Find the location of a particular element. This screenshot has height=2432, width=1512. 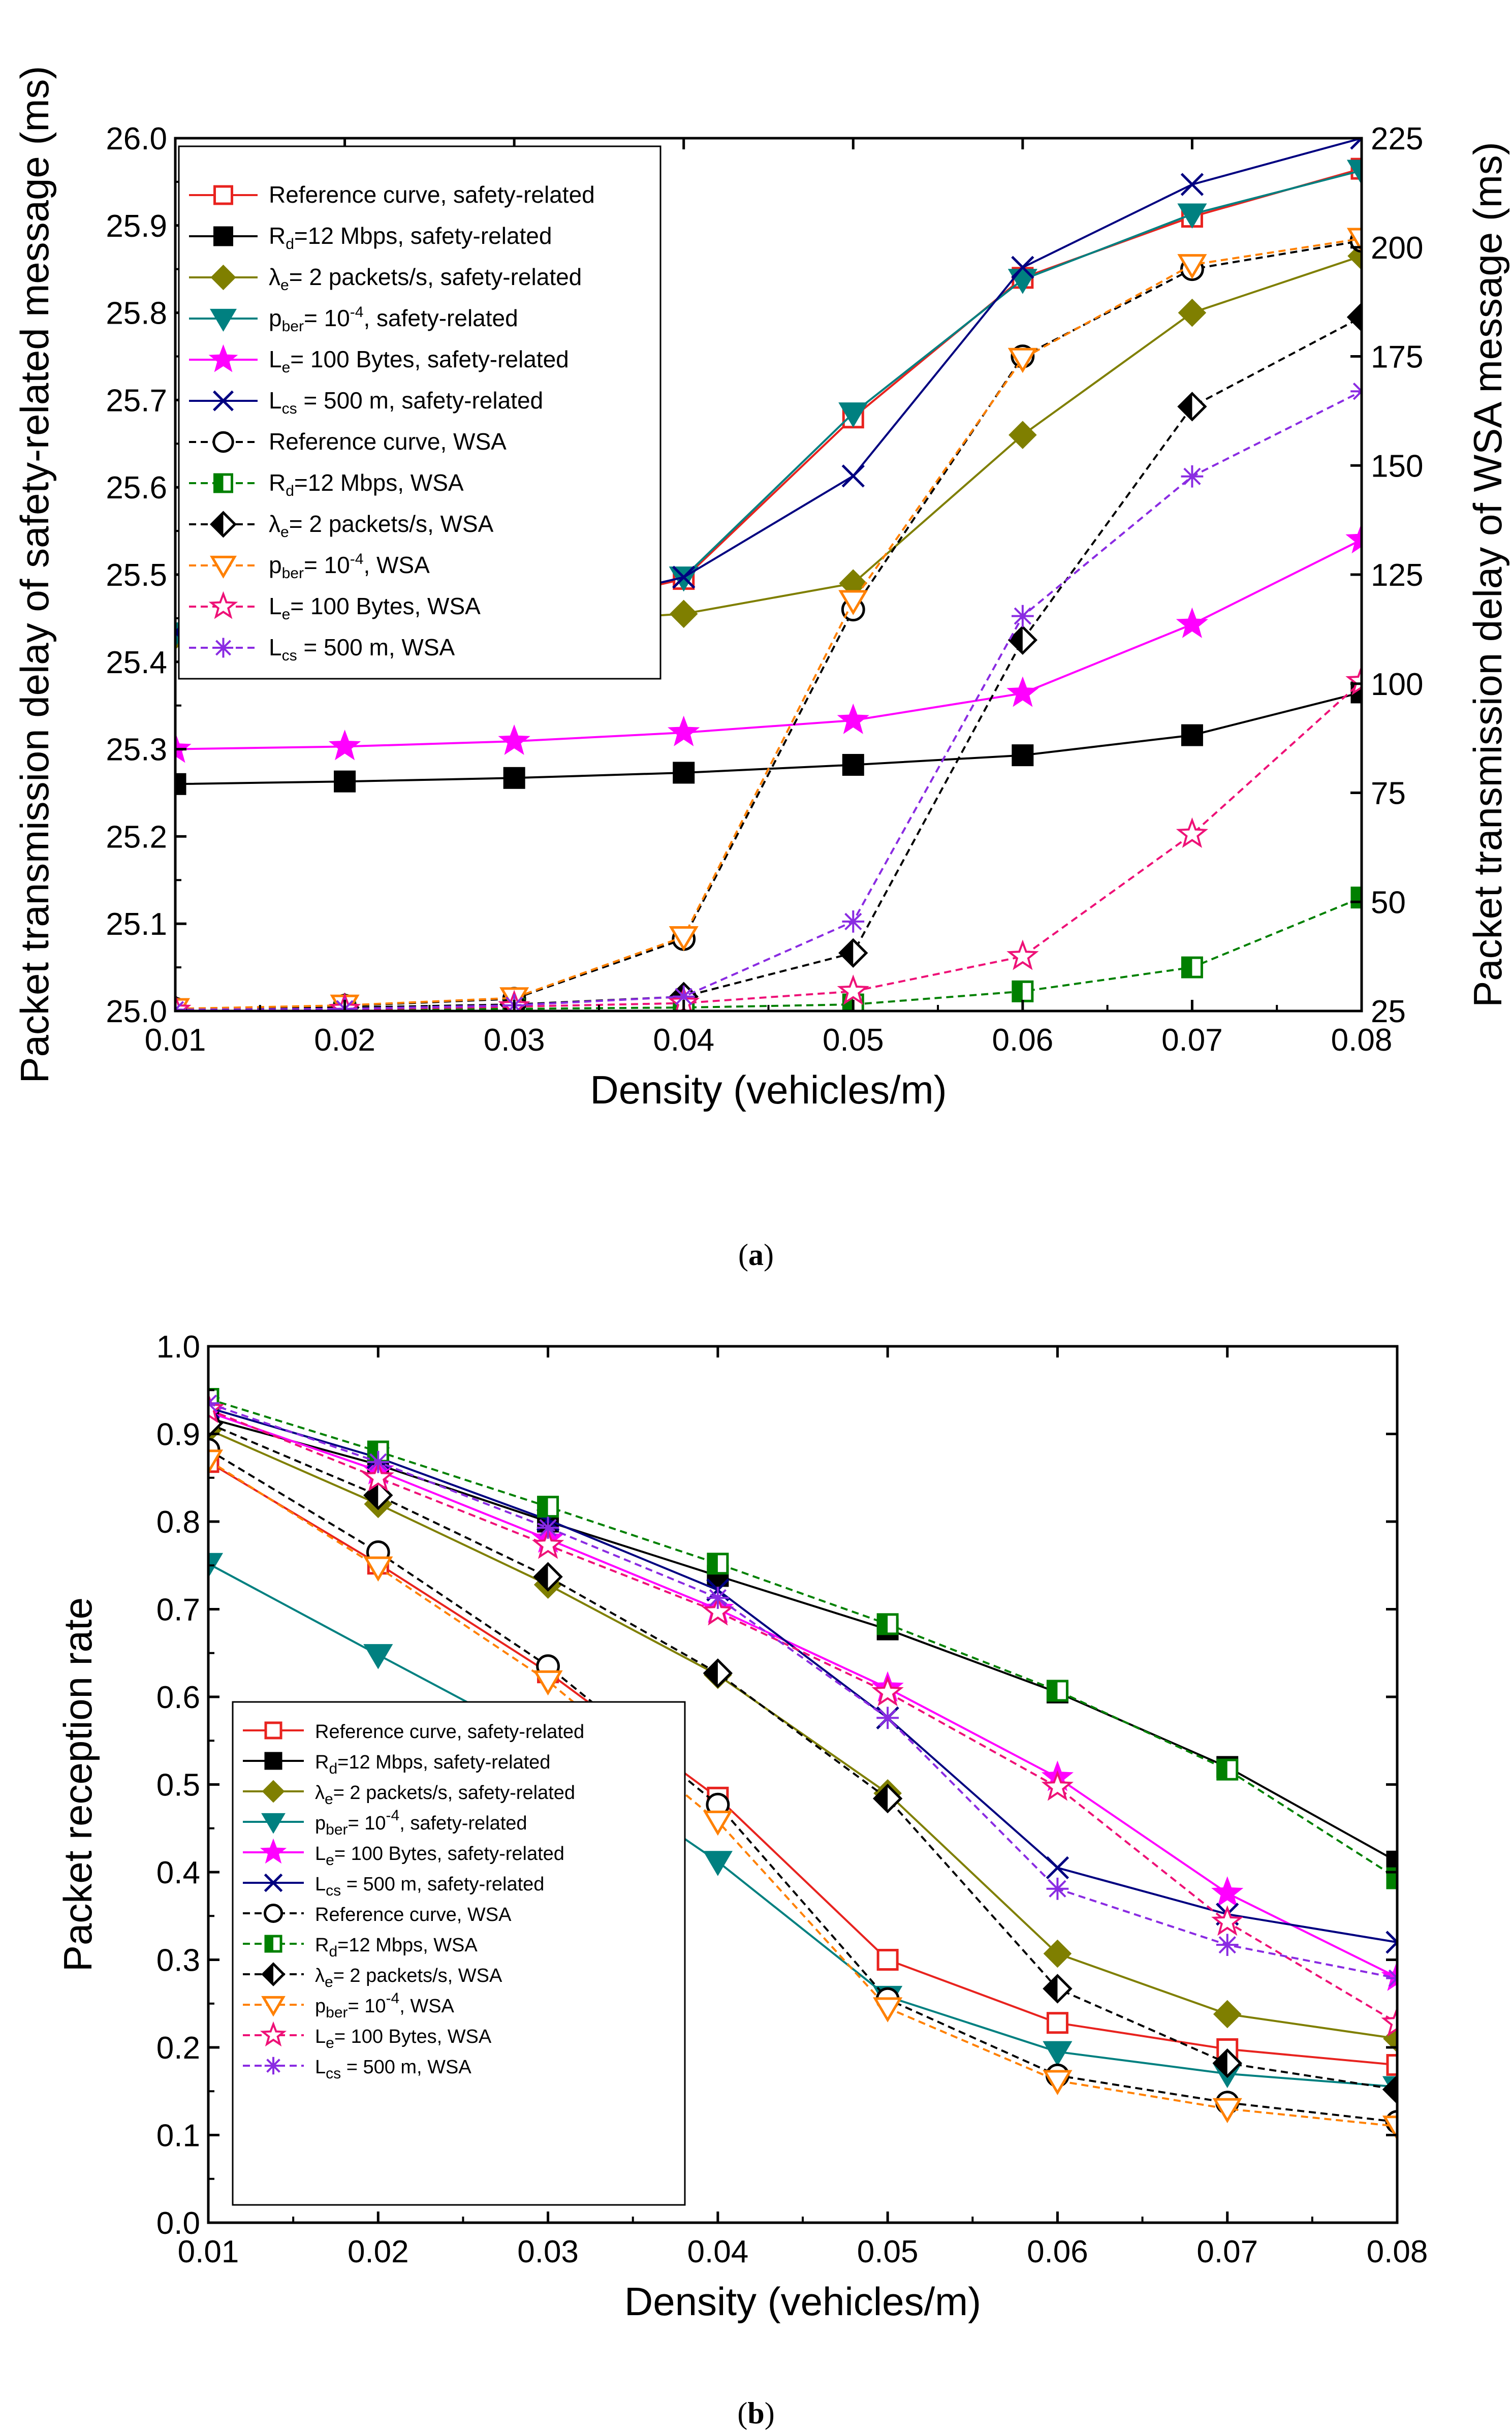

x-tick-label-b-4: 0.05 is located at coordinates (888, 2251).